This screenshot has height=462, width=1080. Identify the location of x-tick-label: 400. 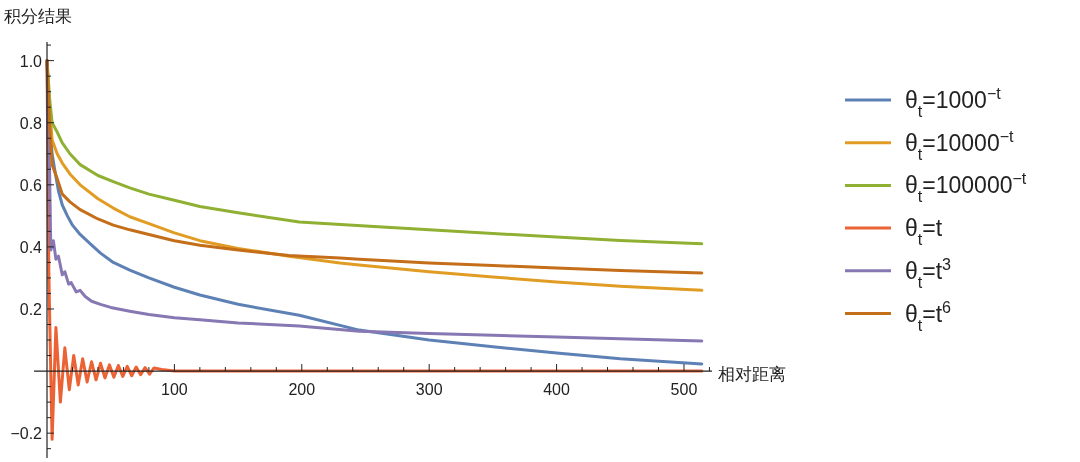
(557, 390).